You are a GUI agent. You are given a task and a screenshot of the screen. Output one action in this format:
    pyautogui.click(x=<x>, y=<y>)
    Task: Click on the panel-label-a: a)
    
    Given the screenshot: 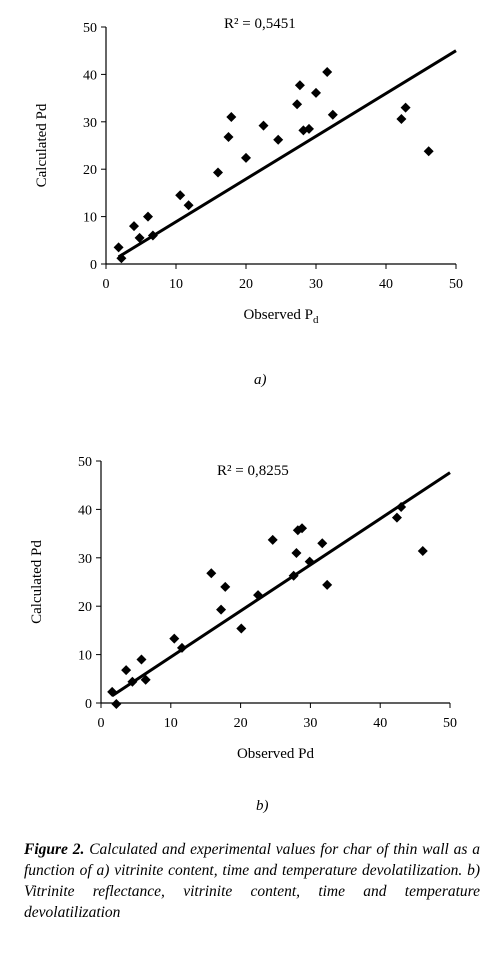 What is the action you would take?
    pyautogui.click(x=260, y=380)
    